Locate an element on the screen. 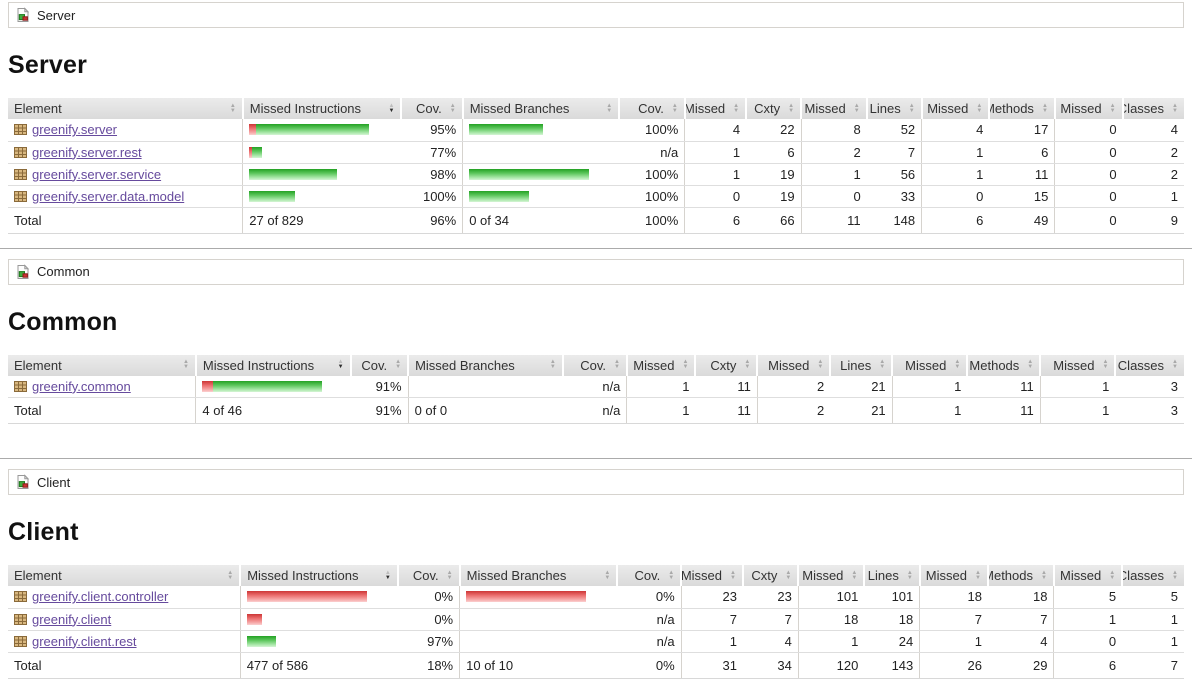 The height and width of the screenshot is (698, 1192). missed-classes-cell: 1 is located at coordinates (1077, 386).